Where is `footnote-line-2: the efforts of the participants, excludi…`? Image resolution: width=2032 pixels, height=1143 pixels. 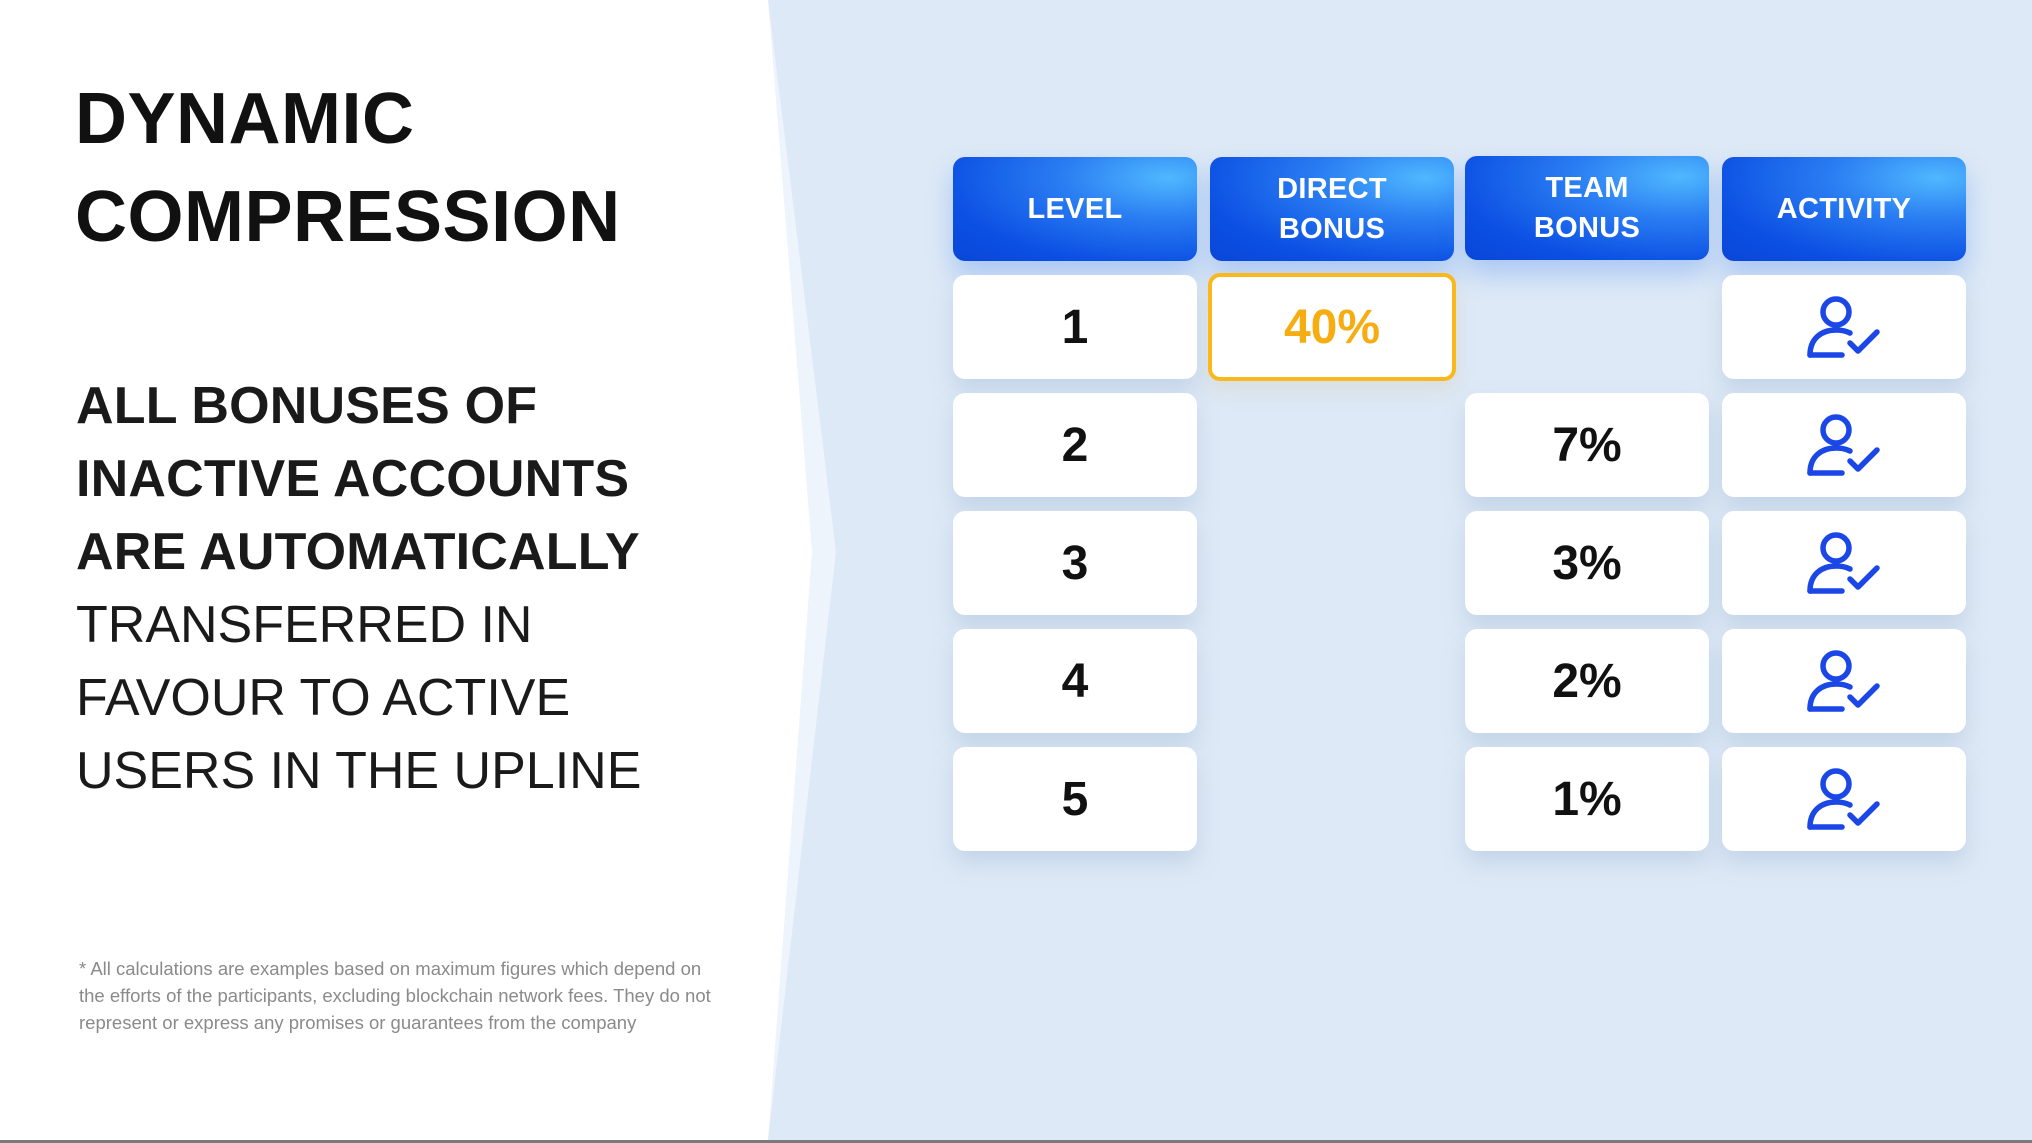
footnote-line-2: the efforts of the participants, excludi… is located at coordinates (395, 995).